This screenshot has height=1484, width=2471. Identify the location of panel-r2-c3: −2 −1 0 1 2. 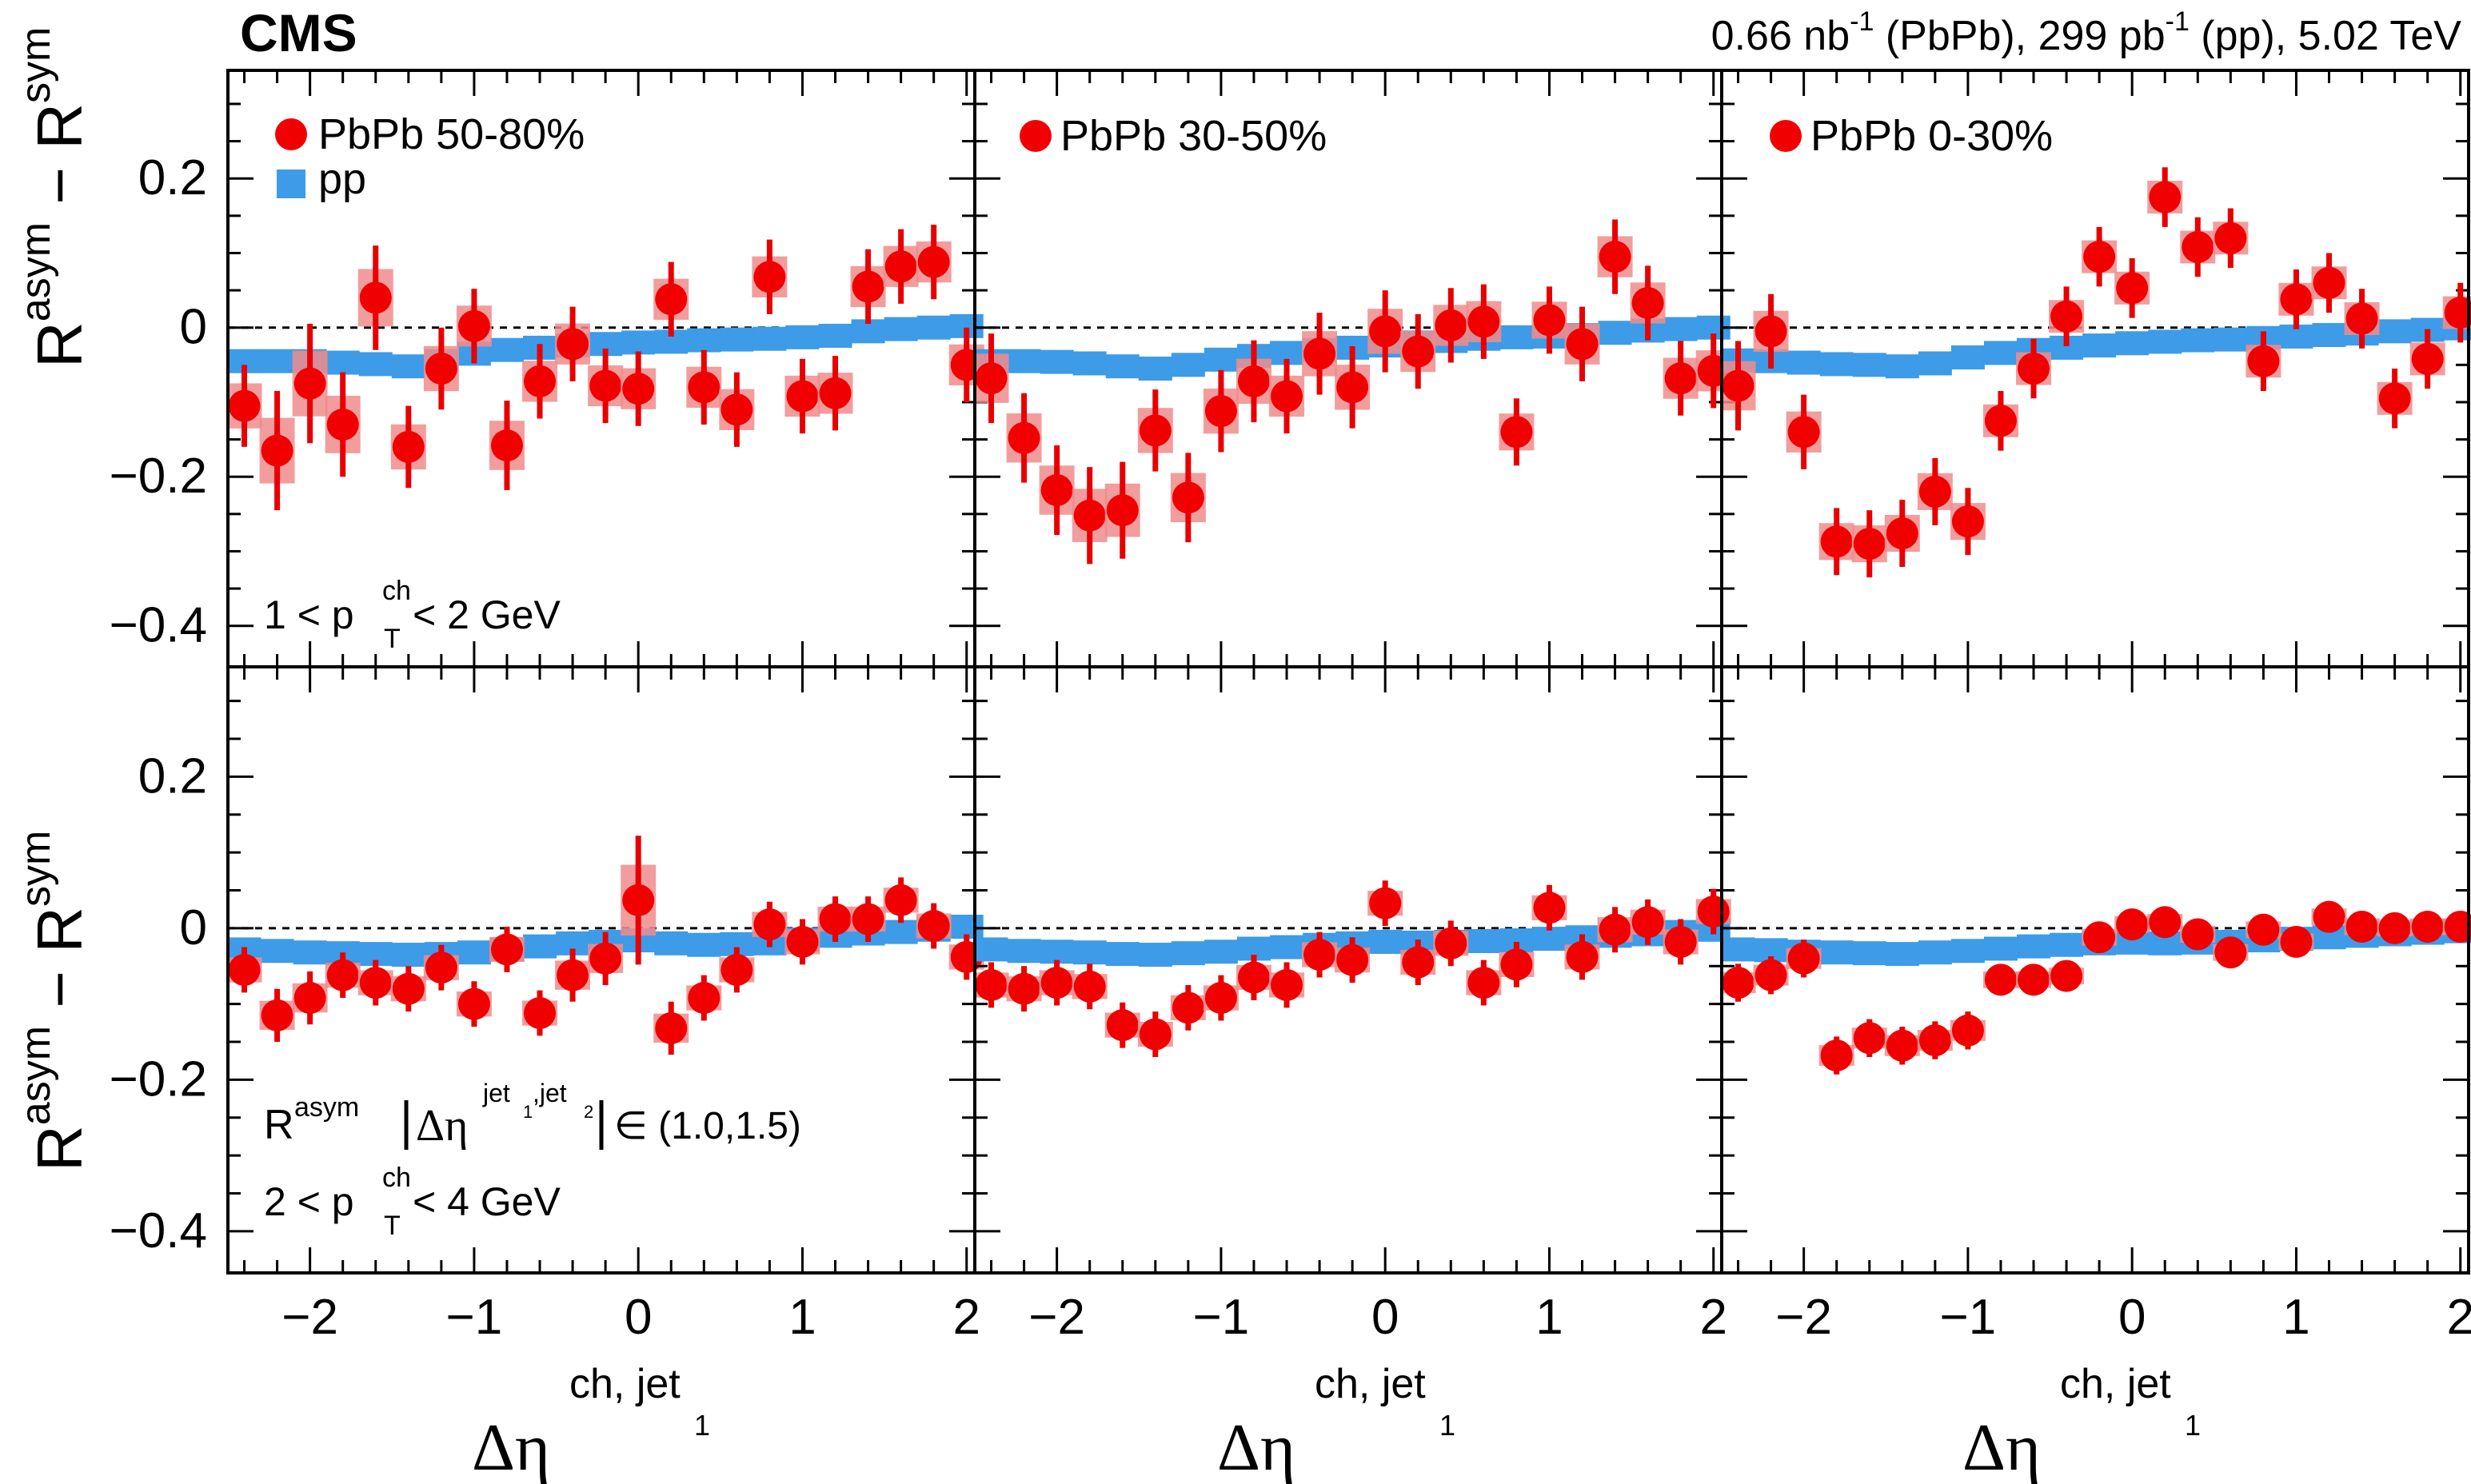
(2095, 1005).